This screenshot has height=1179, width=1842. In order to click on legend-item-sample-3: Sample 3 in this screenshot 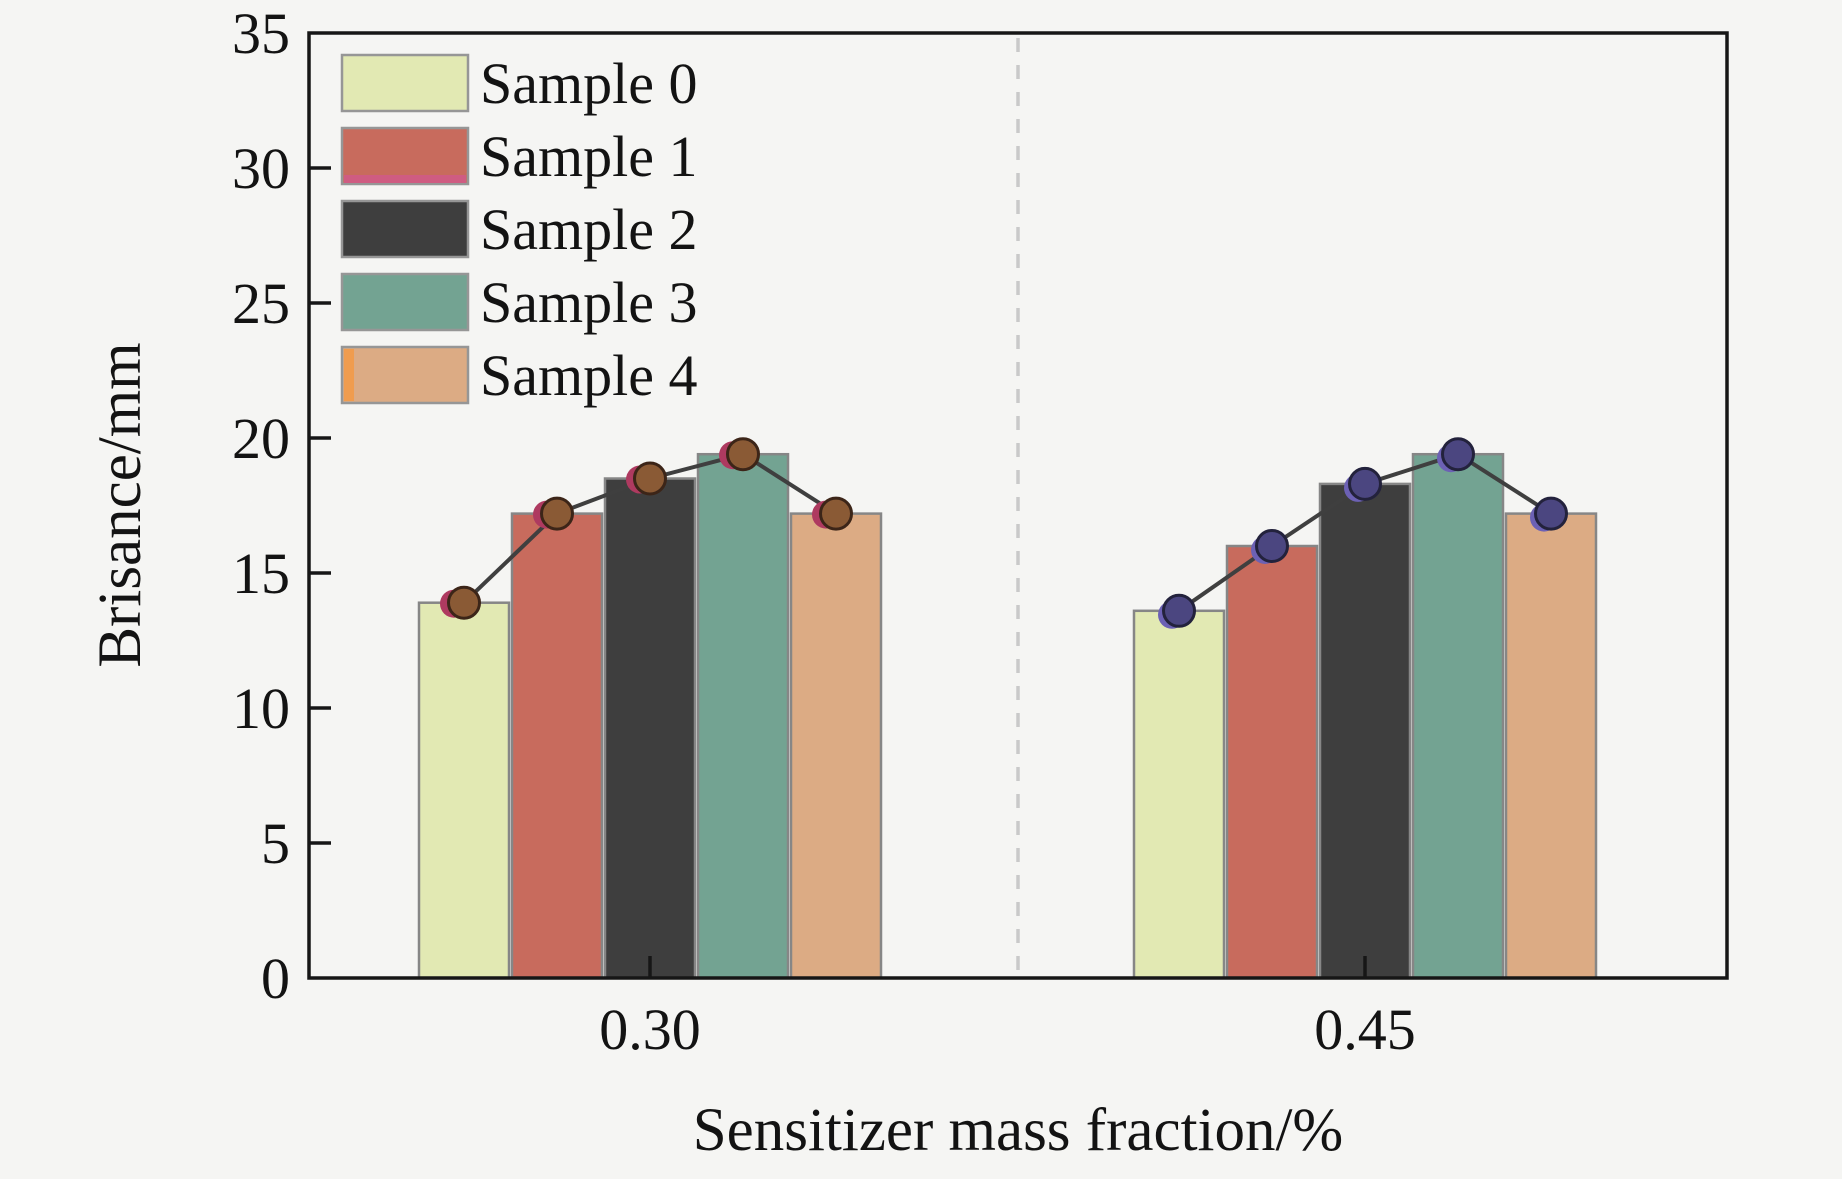, I will do `click(518, 302)`.